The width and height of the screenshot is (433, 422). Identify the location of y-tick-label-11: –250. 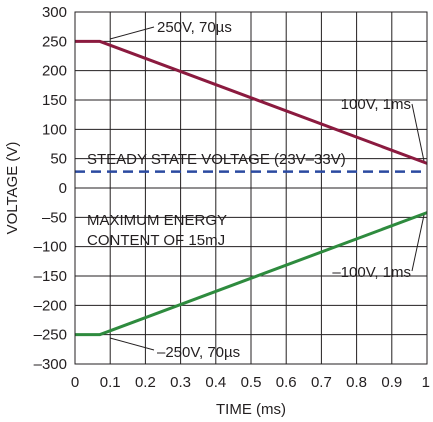
(50, 335).